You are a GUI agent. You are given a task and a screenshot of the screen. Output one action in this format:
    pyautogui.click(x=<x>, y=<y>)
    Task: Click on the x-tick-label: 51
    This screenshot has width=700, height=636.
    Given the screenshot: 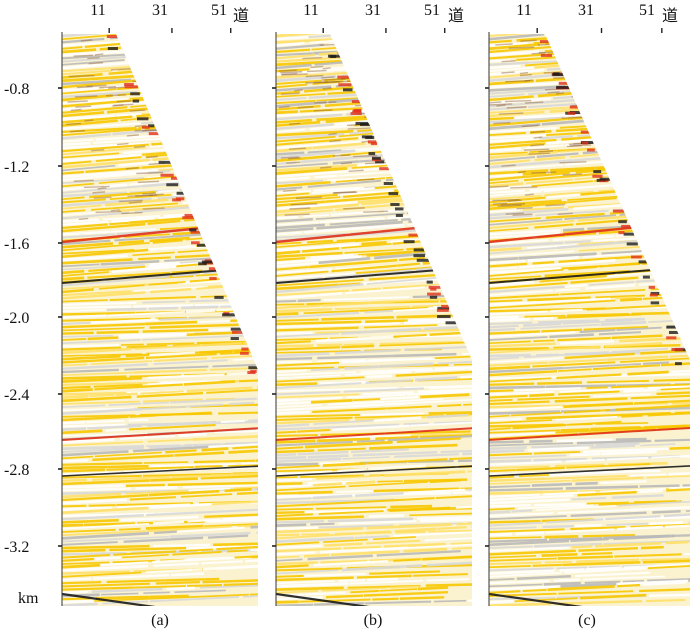 What is the action you would take?
    pyautogui.click(x=219, y=10)
    